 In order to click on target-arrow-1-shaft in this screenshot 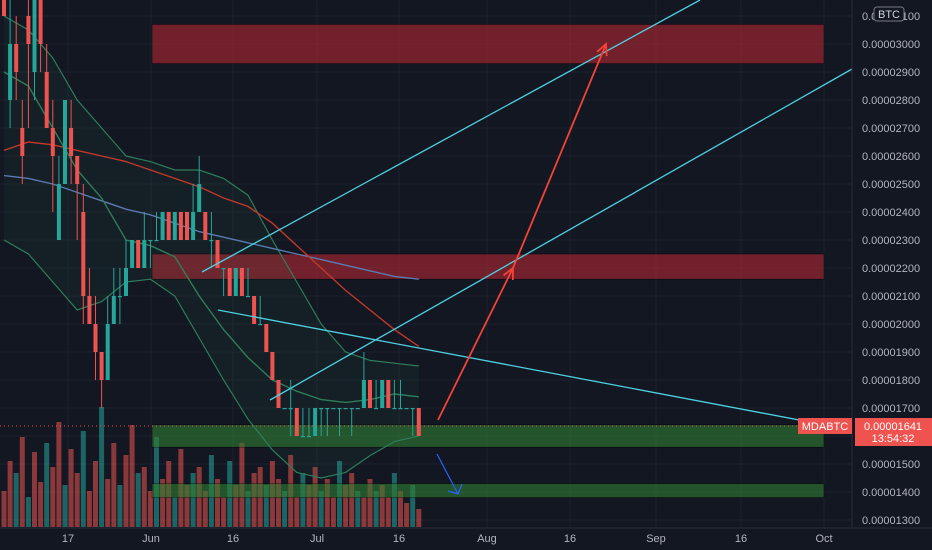, I will do `click(475, 344)`.